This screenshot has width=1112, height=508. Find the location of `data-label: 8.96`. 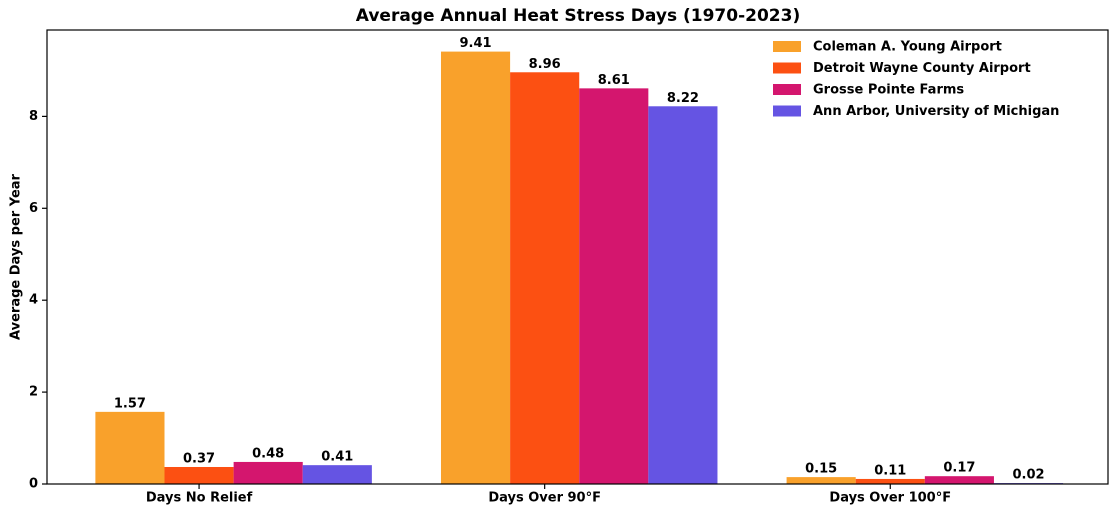

data-label: 8.96 is located at coordinates (545, 64).